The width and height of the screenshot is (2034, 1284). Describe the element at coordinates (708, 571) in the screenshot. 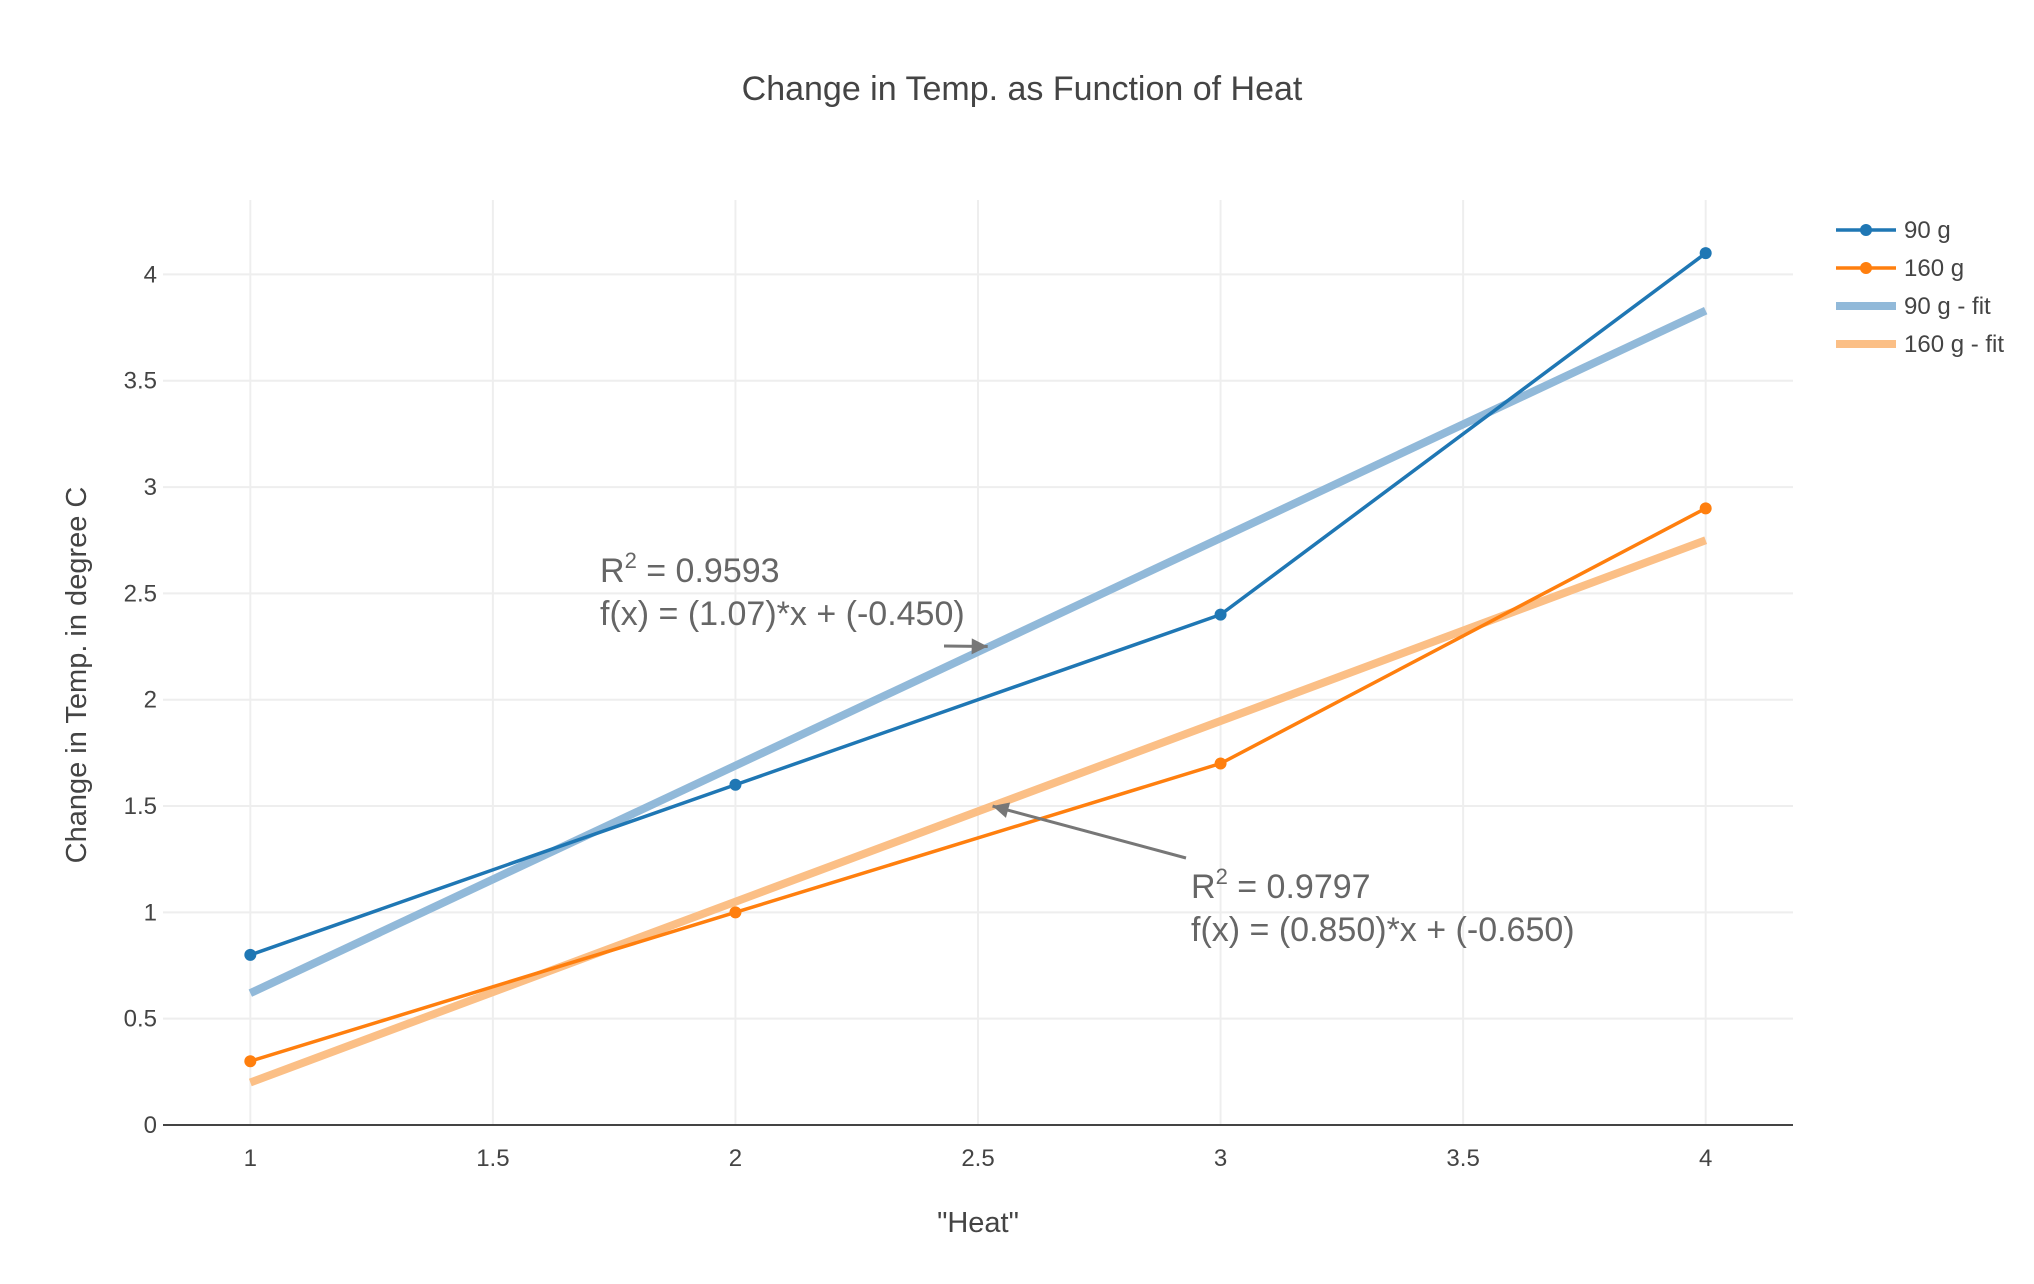

I see `annotation-r2-value: = 0.9593` at that location.